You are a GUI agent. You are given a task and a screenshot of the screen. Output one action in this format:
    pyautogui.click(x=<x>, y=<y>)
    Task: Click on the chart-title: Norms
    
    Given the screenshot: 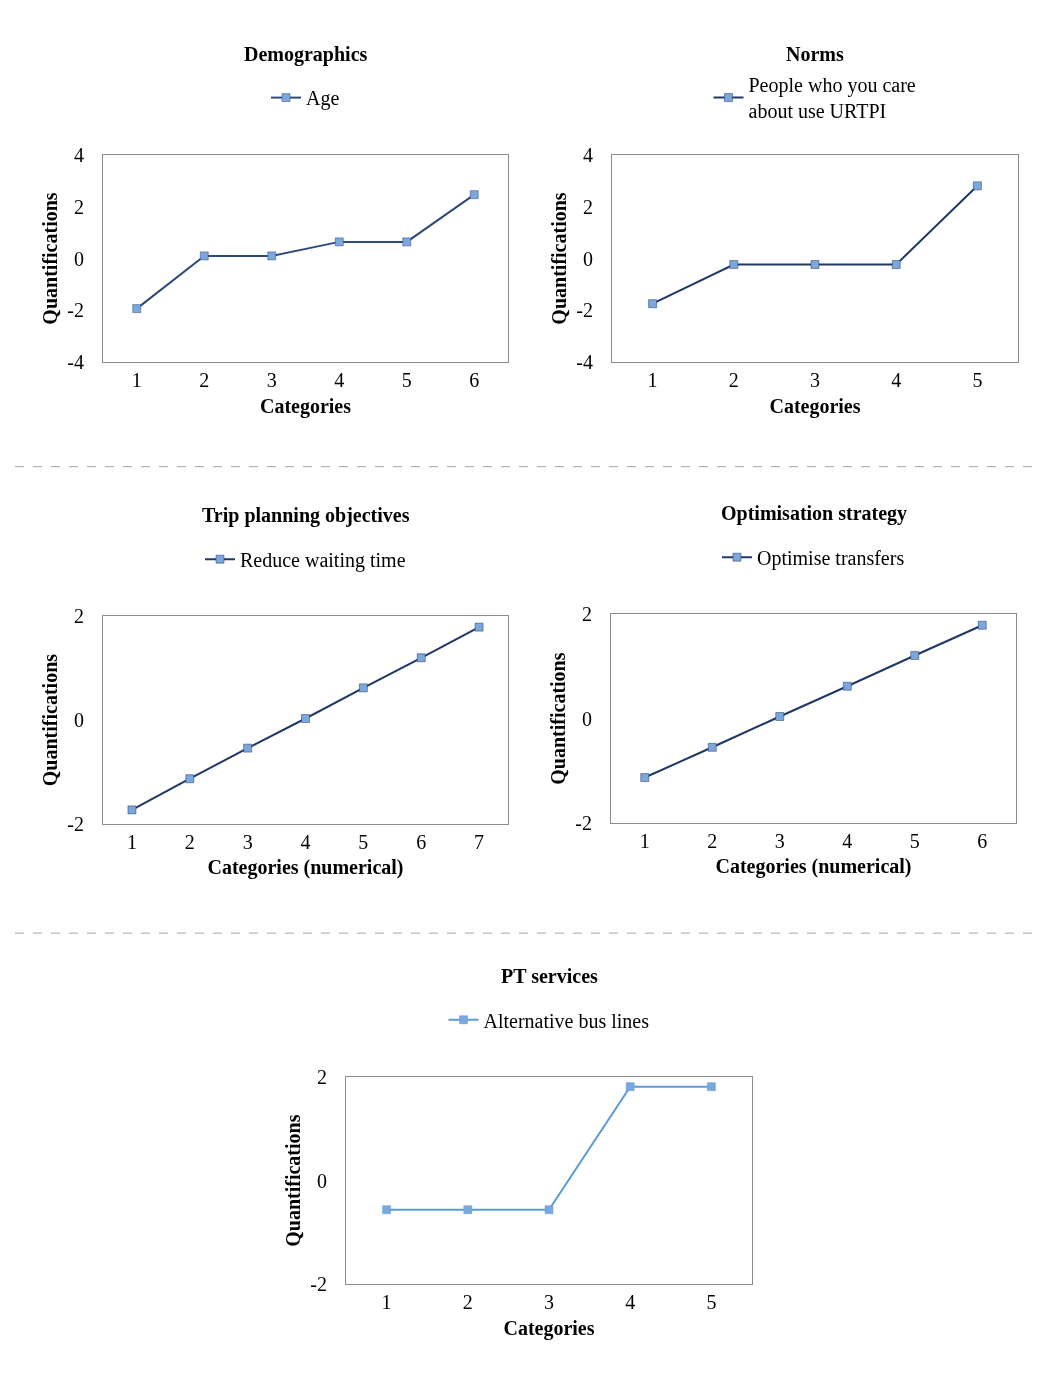 What is the action you would take?
    pyautogui.click(x=815, y=54)
    